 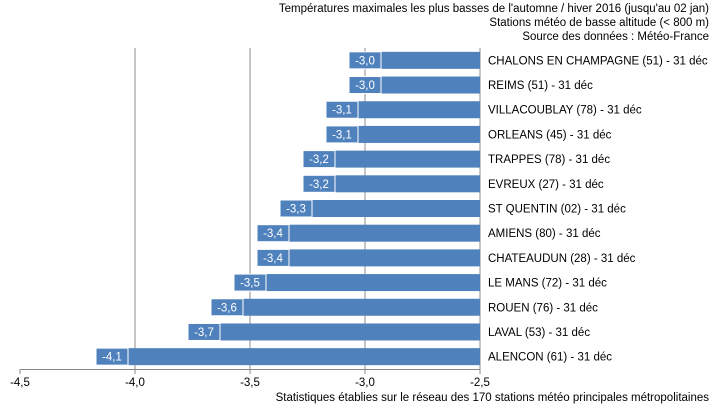 I want to click on chart-title-line-3: Source des données : Météo-France, so click(x=615, y=37).